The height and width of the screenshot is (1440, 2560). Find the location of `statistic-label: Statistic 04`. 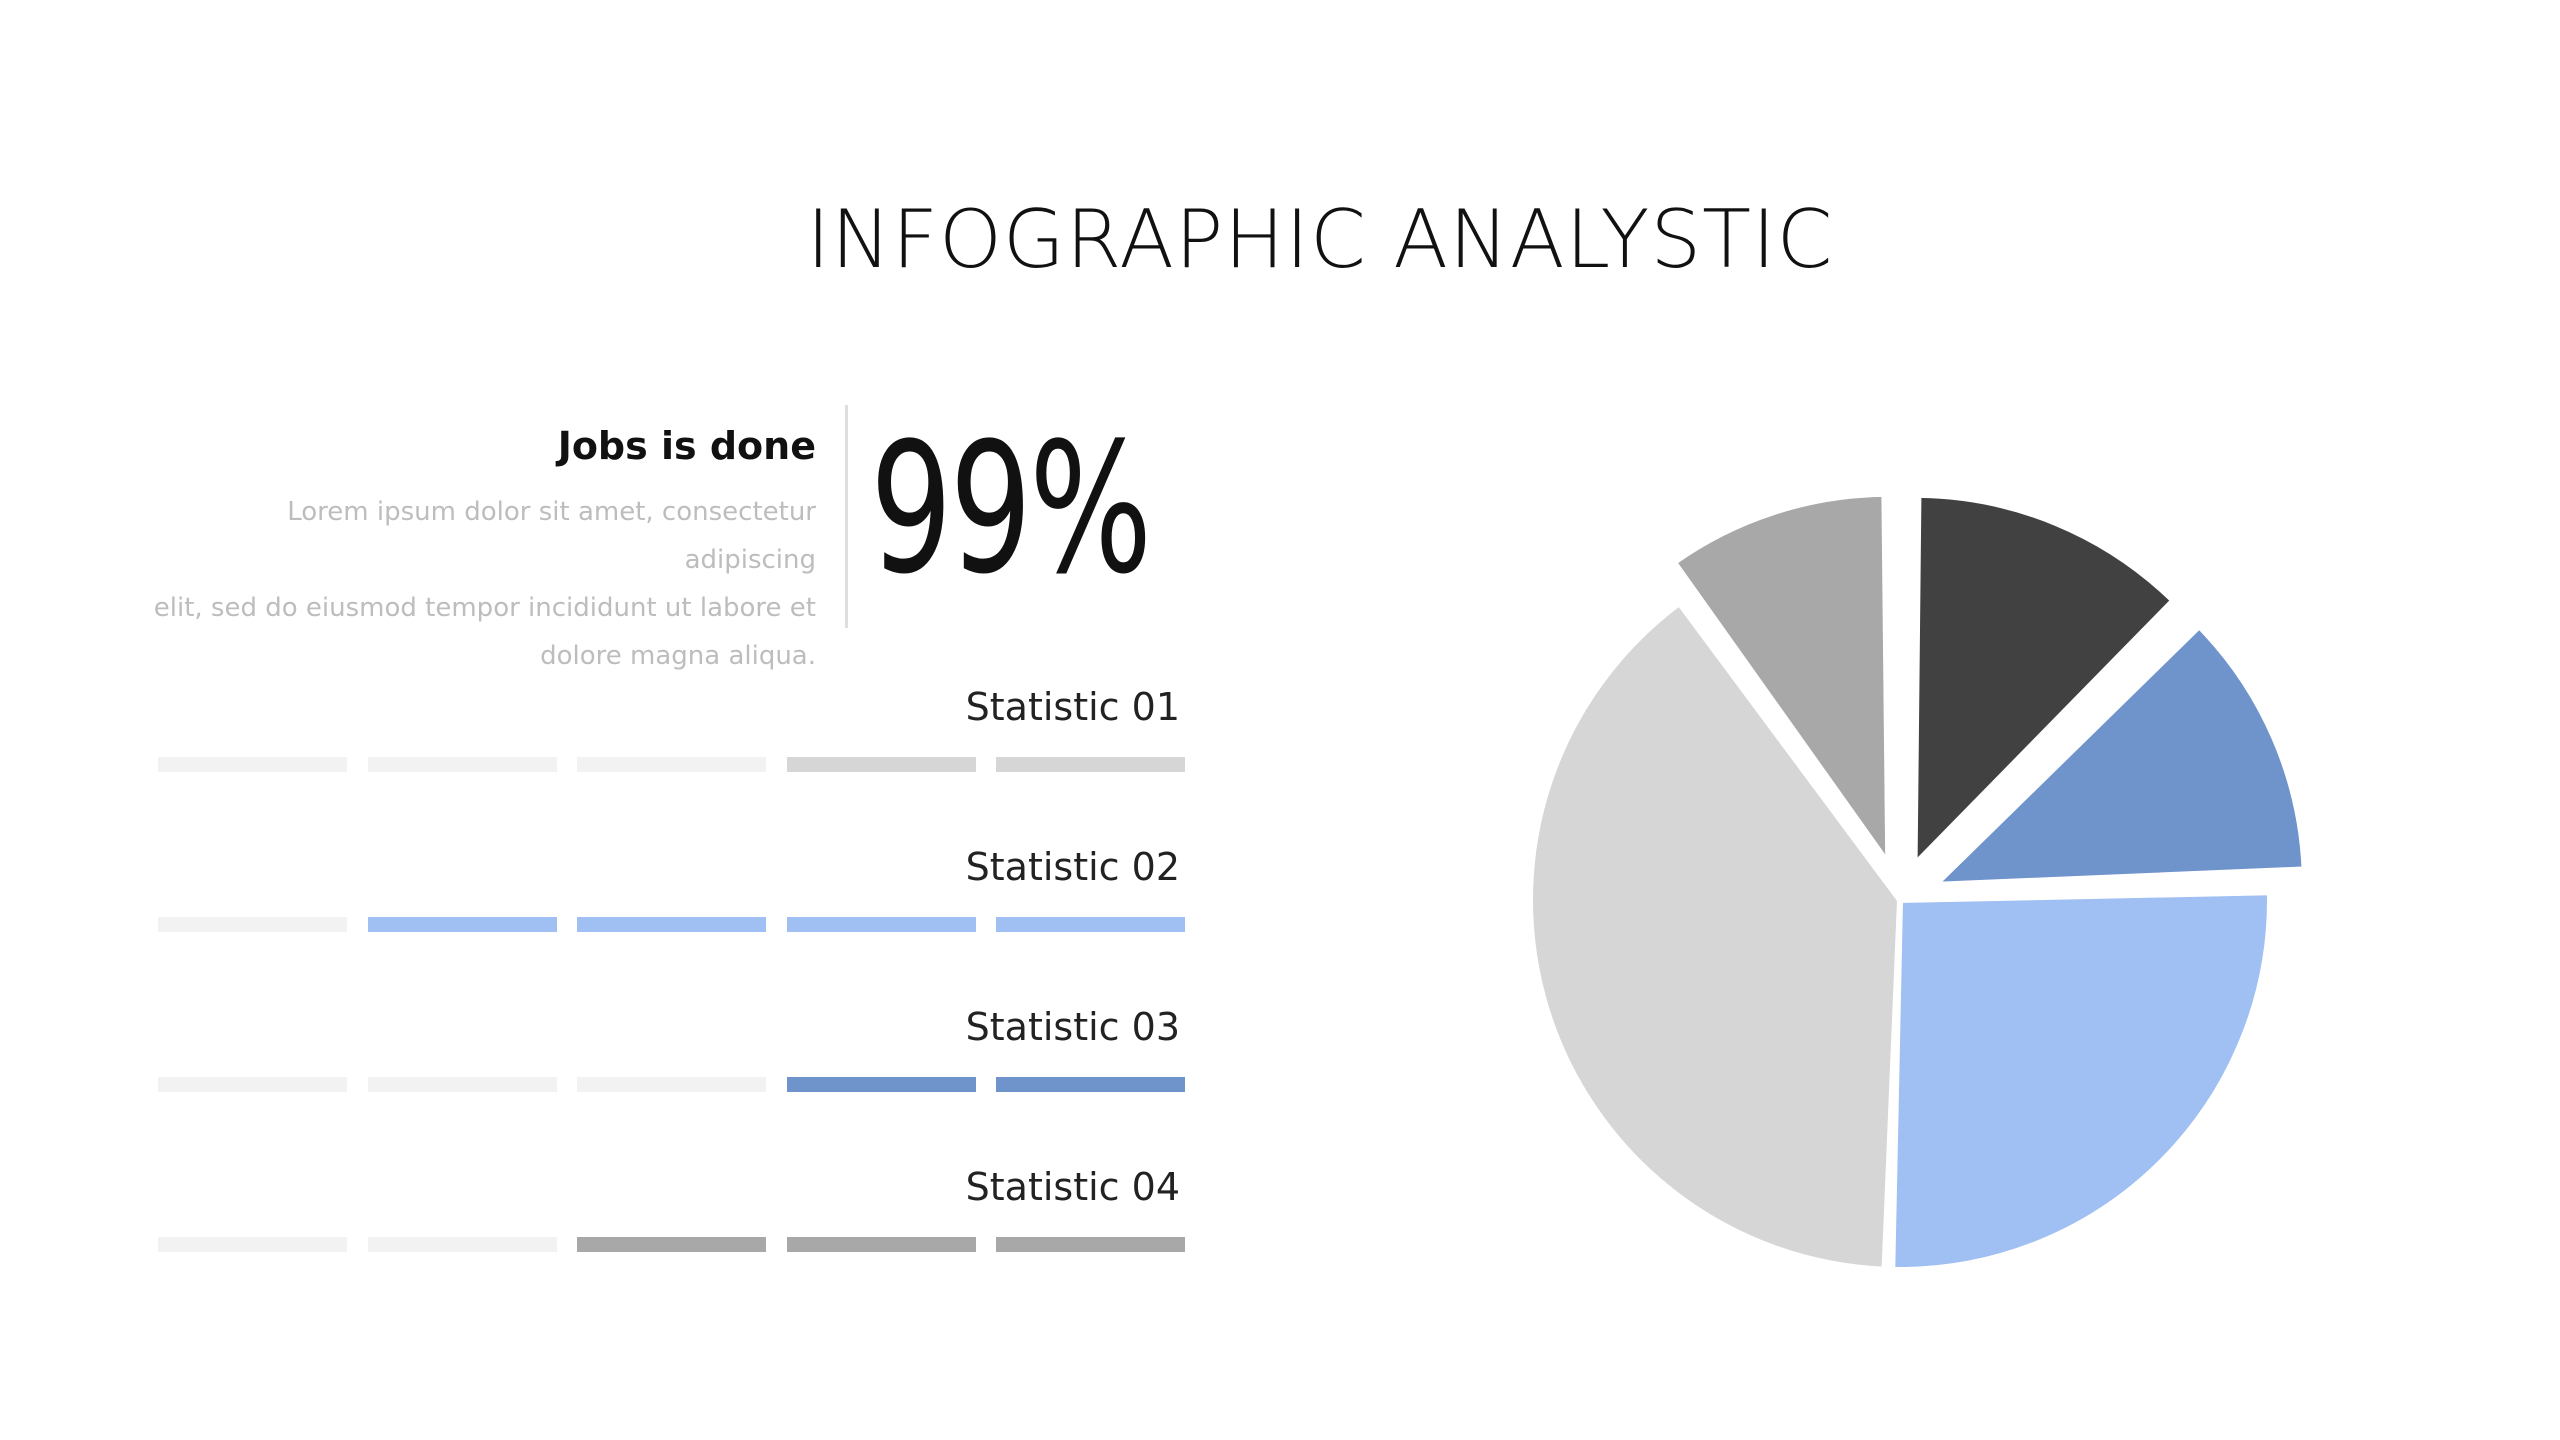

statistic-label: Statistic 04 is located at coordinates (1072, 1187).